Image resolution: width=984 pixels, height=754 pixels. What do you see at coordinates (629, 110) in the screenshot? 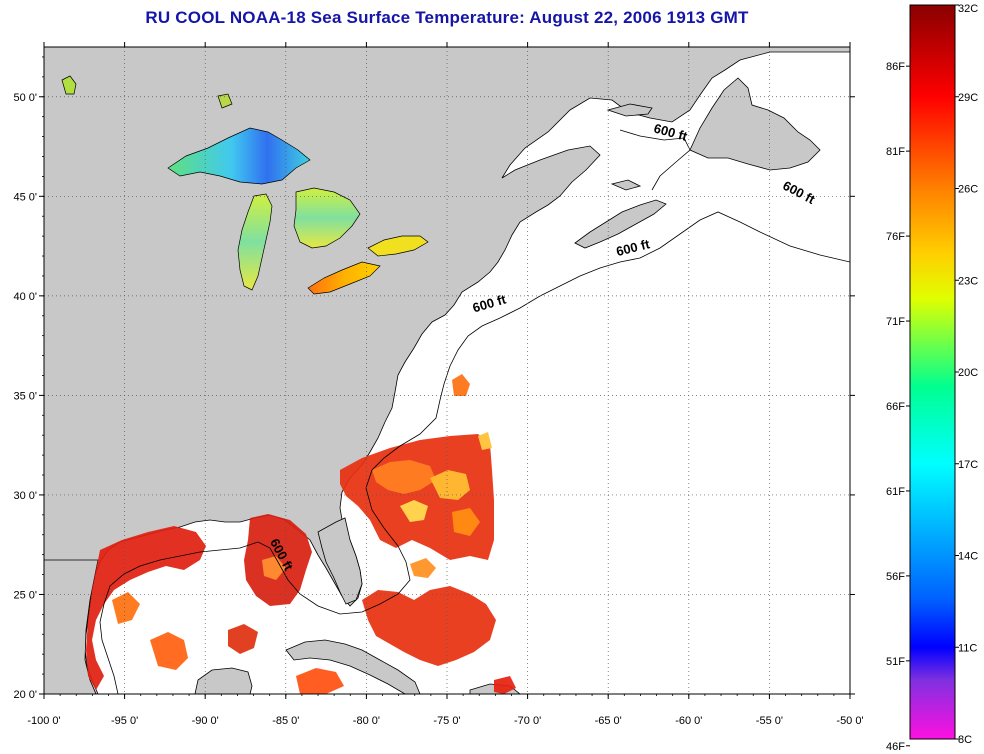
I see `land-anticosti` at bounding box center [629, 110].